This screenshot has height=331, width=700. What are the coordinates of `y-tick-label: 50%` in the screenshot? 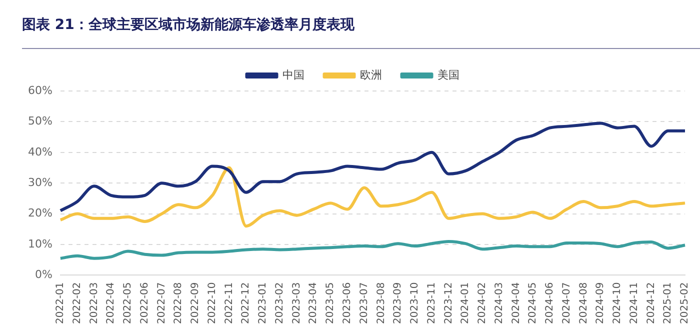 It's located at (40, 121).